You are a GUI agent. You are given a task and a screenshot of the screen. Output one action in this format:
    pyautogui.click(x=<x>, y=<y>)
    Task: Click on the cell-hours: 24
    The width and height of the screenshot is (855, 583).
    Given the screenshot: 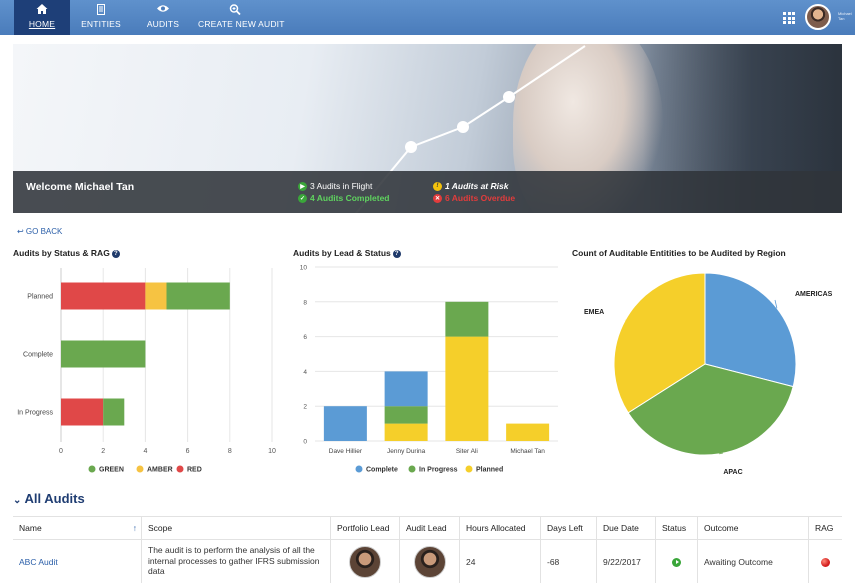 What is the action you would take?
    pyautogui.click(x=499, y=561)
    